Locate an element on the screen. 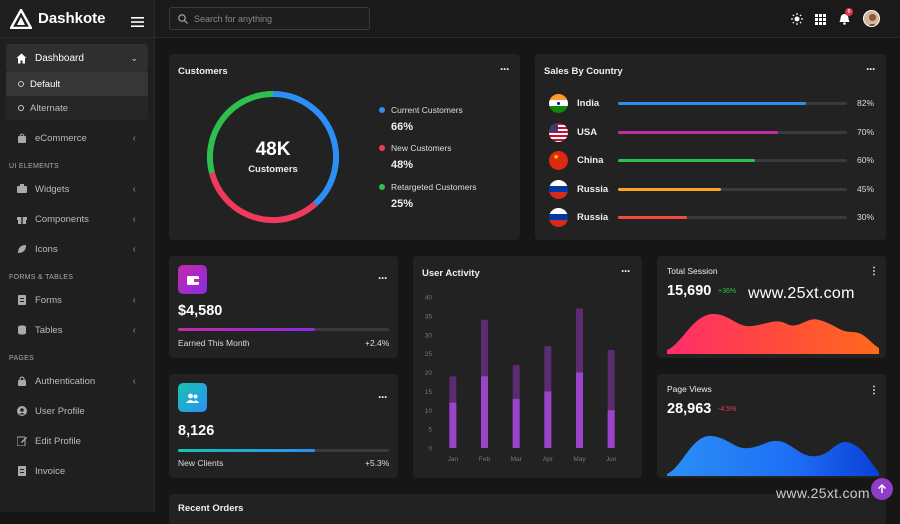 This screenshot has width=900, height=524. sidebar-subitem-default: Default is located at coordinates (77, 84).